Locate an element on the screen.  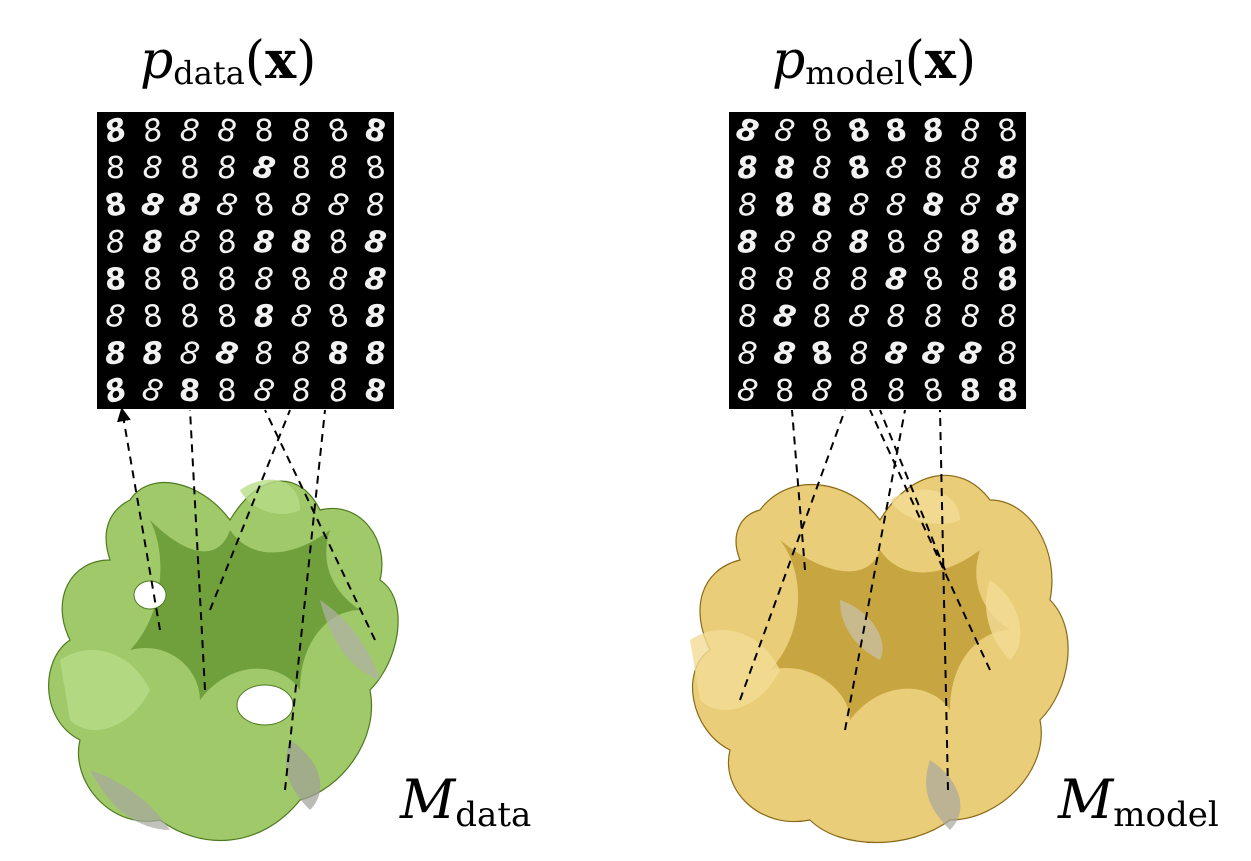
left-title-open: ( is located at coordinates (255, 61).